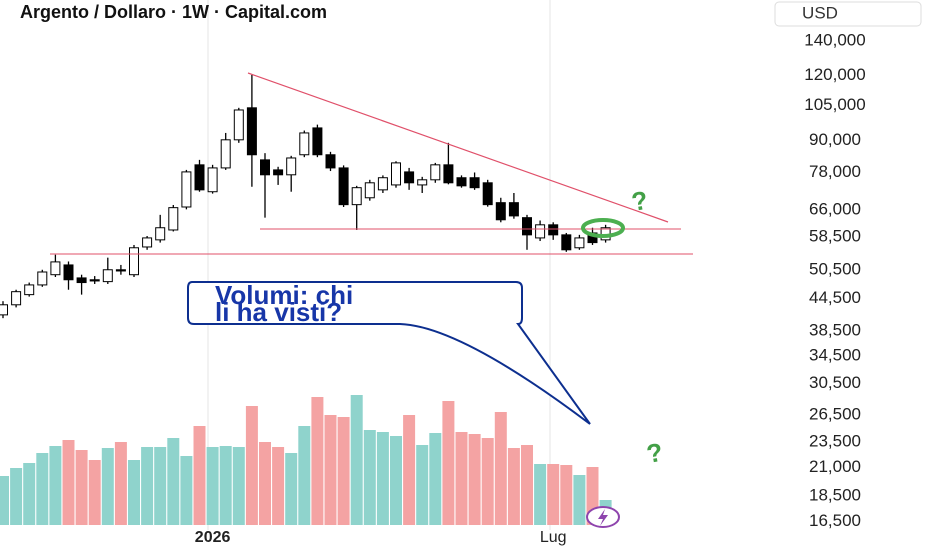  I want to click on y-tick-label: 90,000, so click(835, 139).